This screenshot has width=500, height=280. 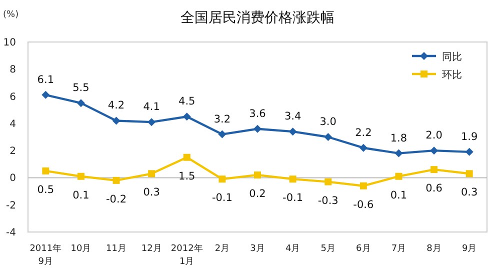 I want to click on y-axis-title: (%), so click(x=11, y=15).